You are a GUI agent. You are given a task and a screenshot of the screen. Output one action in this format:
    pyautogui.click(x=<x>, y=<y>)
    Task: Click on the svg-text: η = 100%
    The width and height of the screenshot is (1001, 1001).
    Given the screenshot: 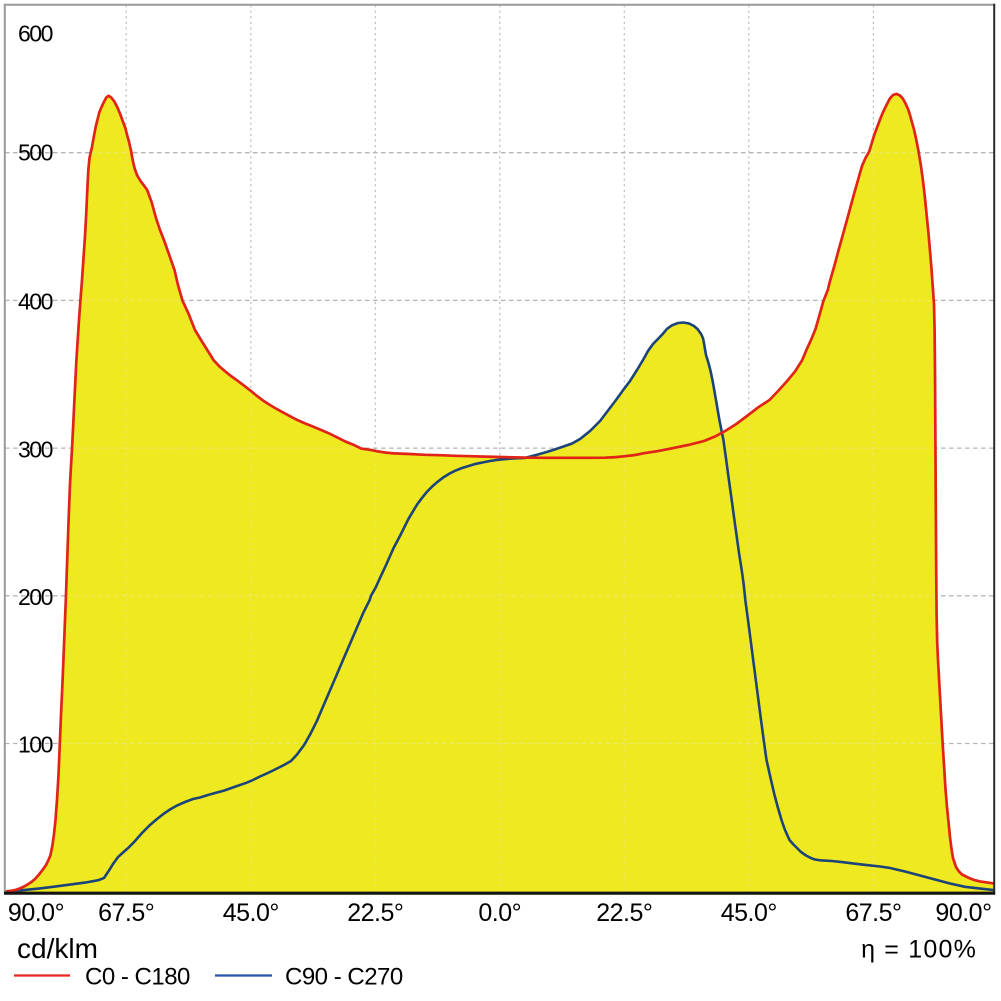 What is the action you would take?
    pyautogui.click(x=919, y=950)
    